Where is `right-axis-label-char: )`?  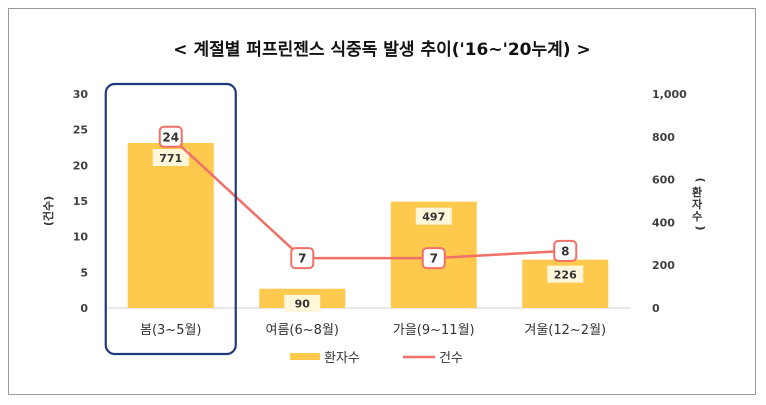 right-axis-label-char: ) is located at coordinates (700, 227).